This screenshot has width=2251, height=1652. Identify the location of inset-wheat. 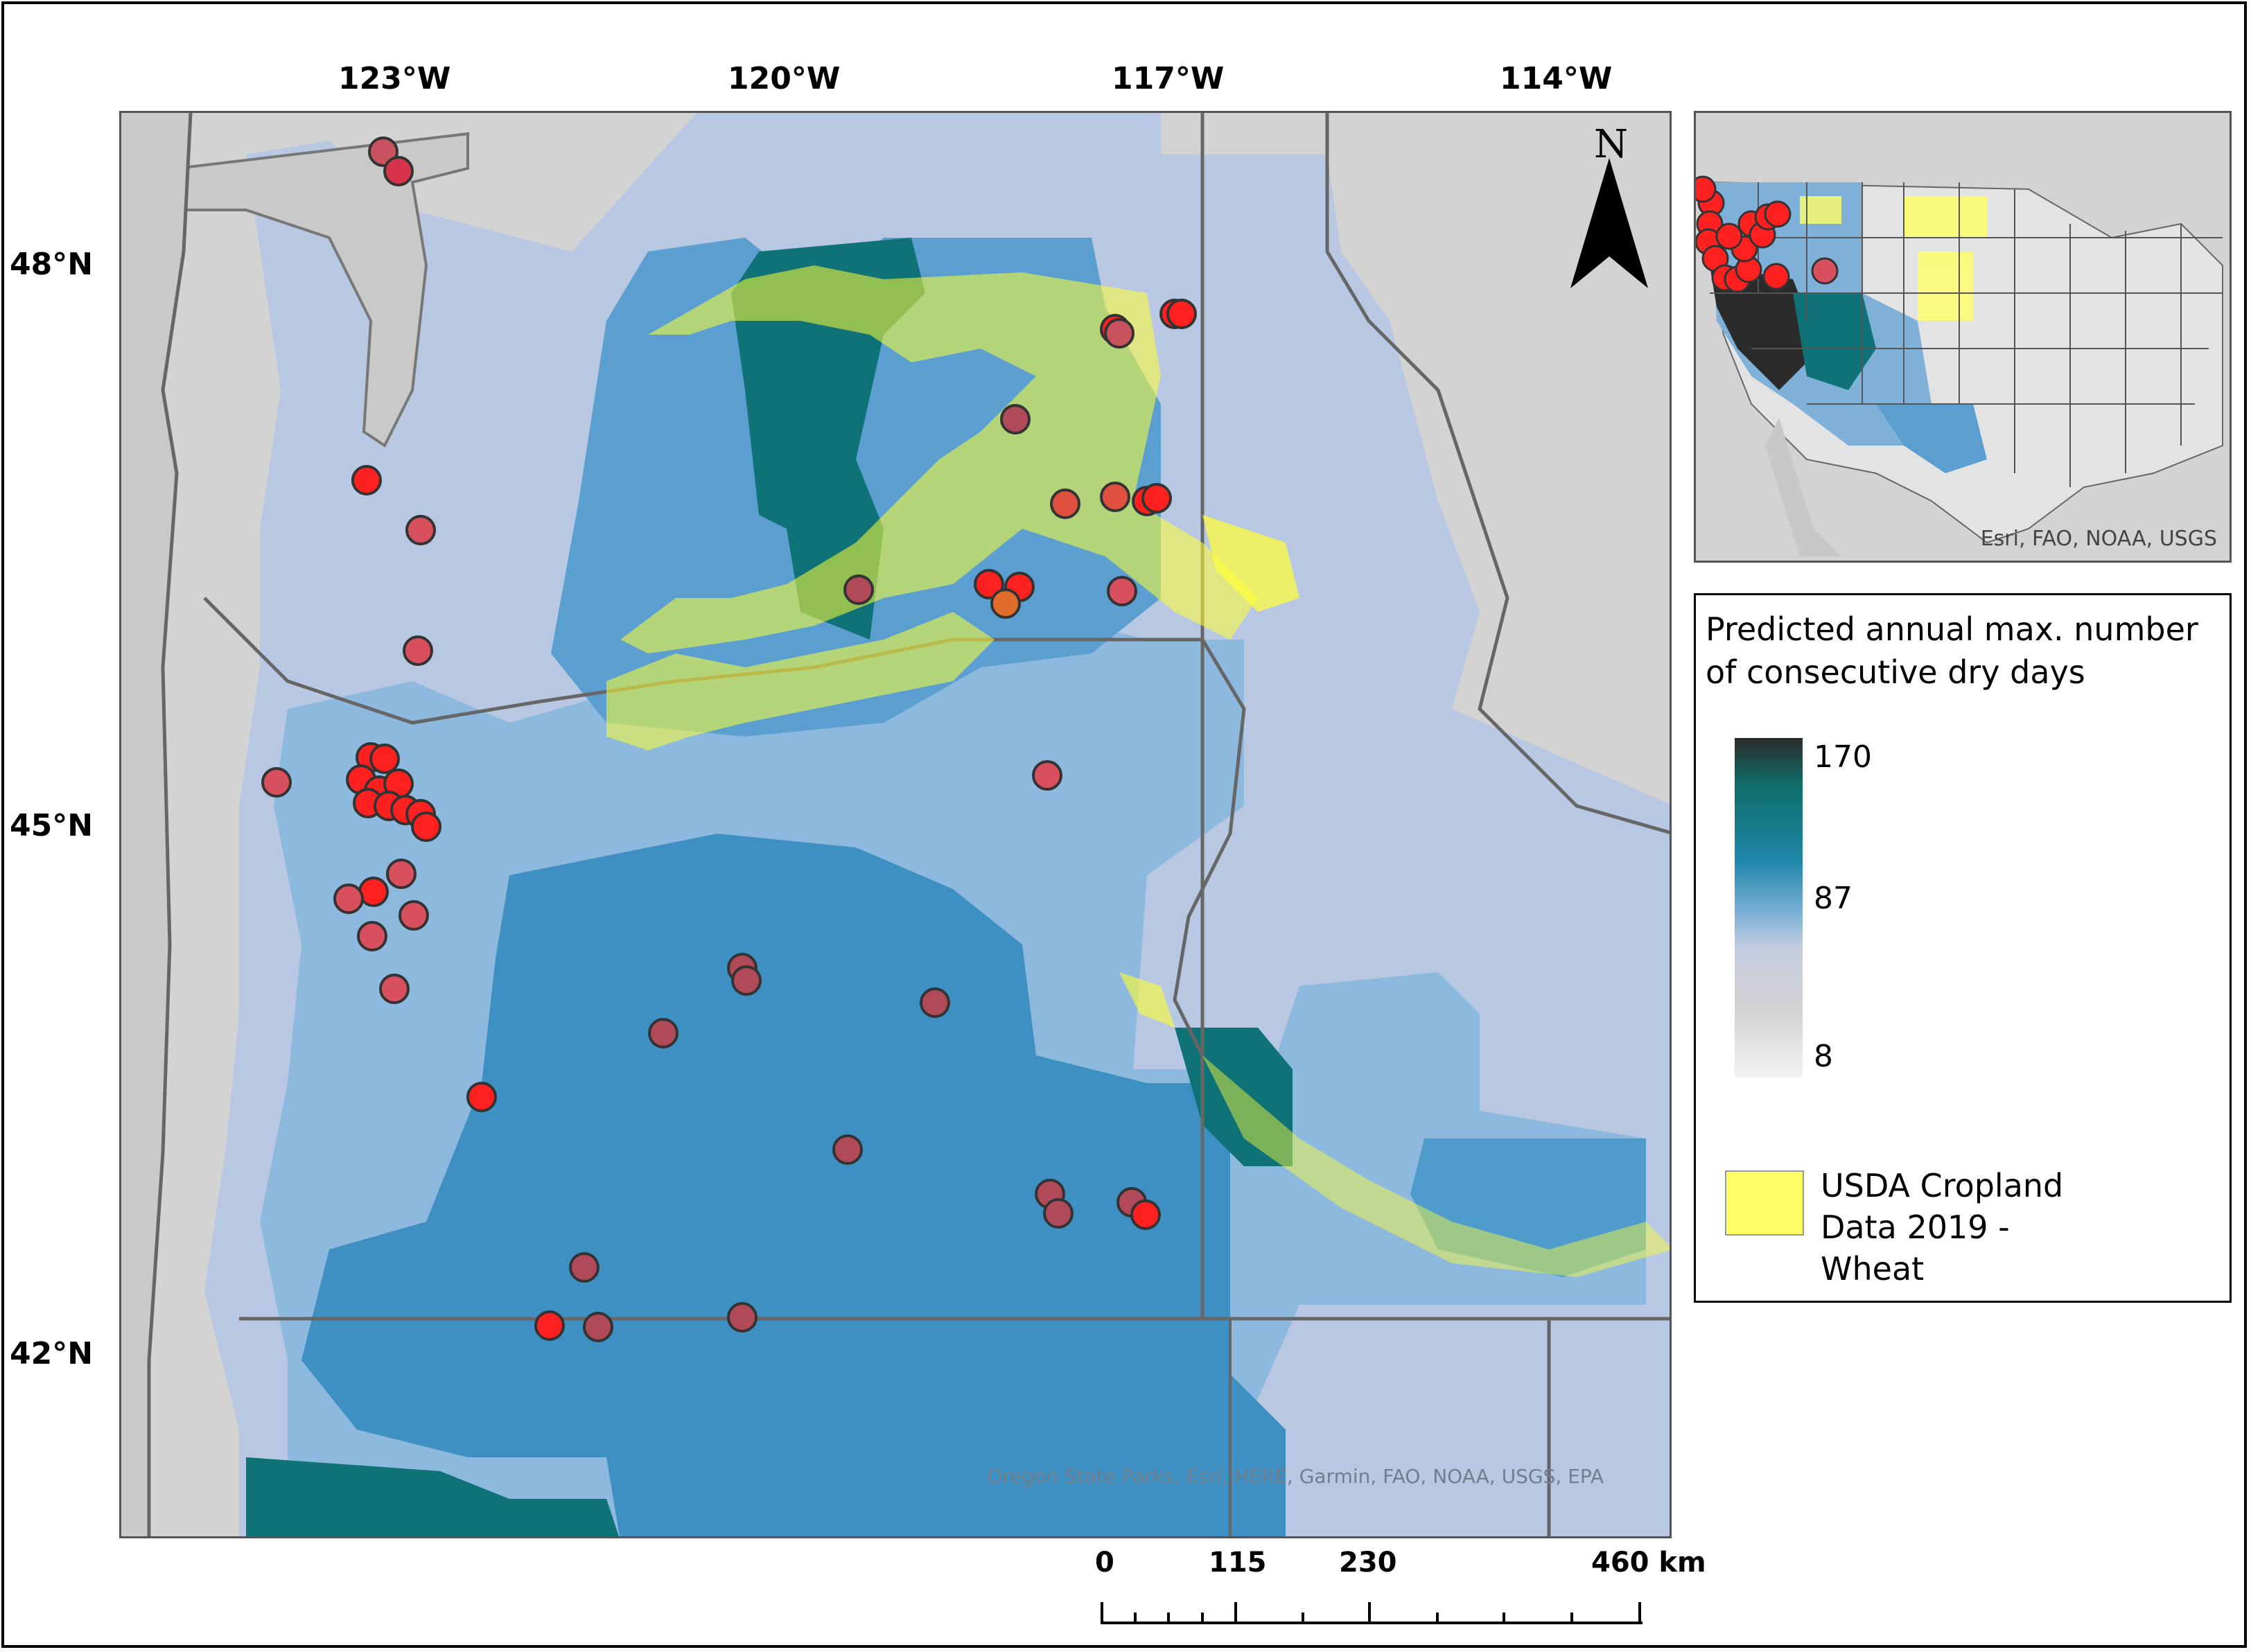
(1893, 258).